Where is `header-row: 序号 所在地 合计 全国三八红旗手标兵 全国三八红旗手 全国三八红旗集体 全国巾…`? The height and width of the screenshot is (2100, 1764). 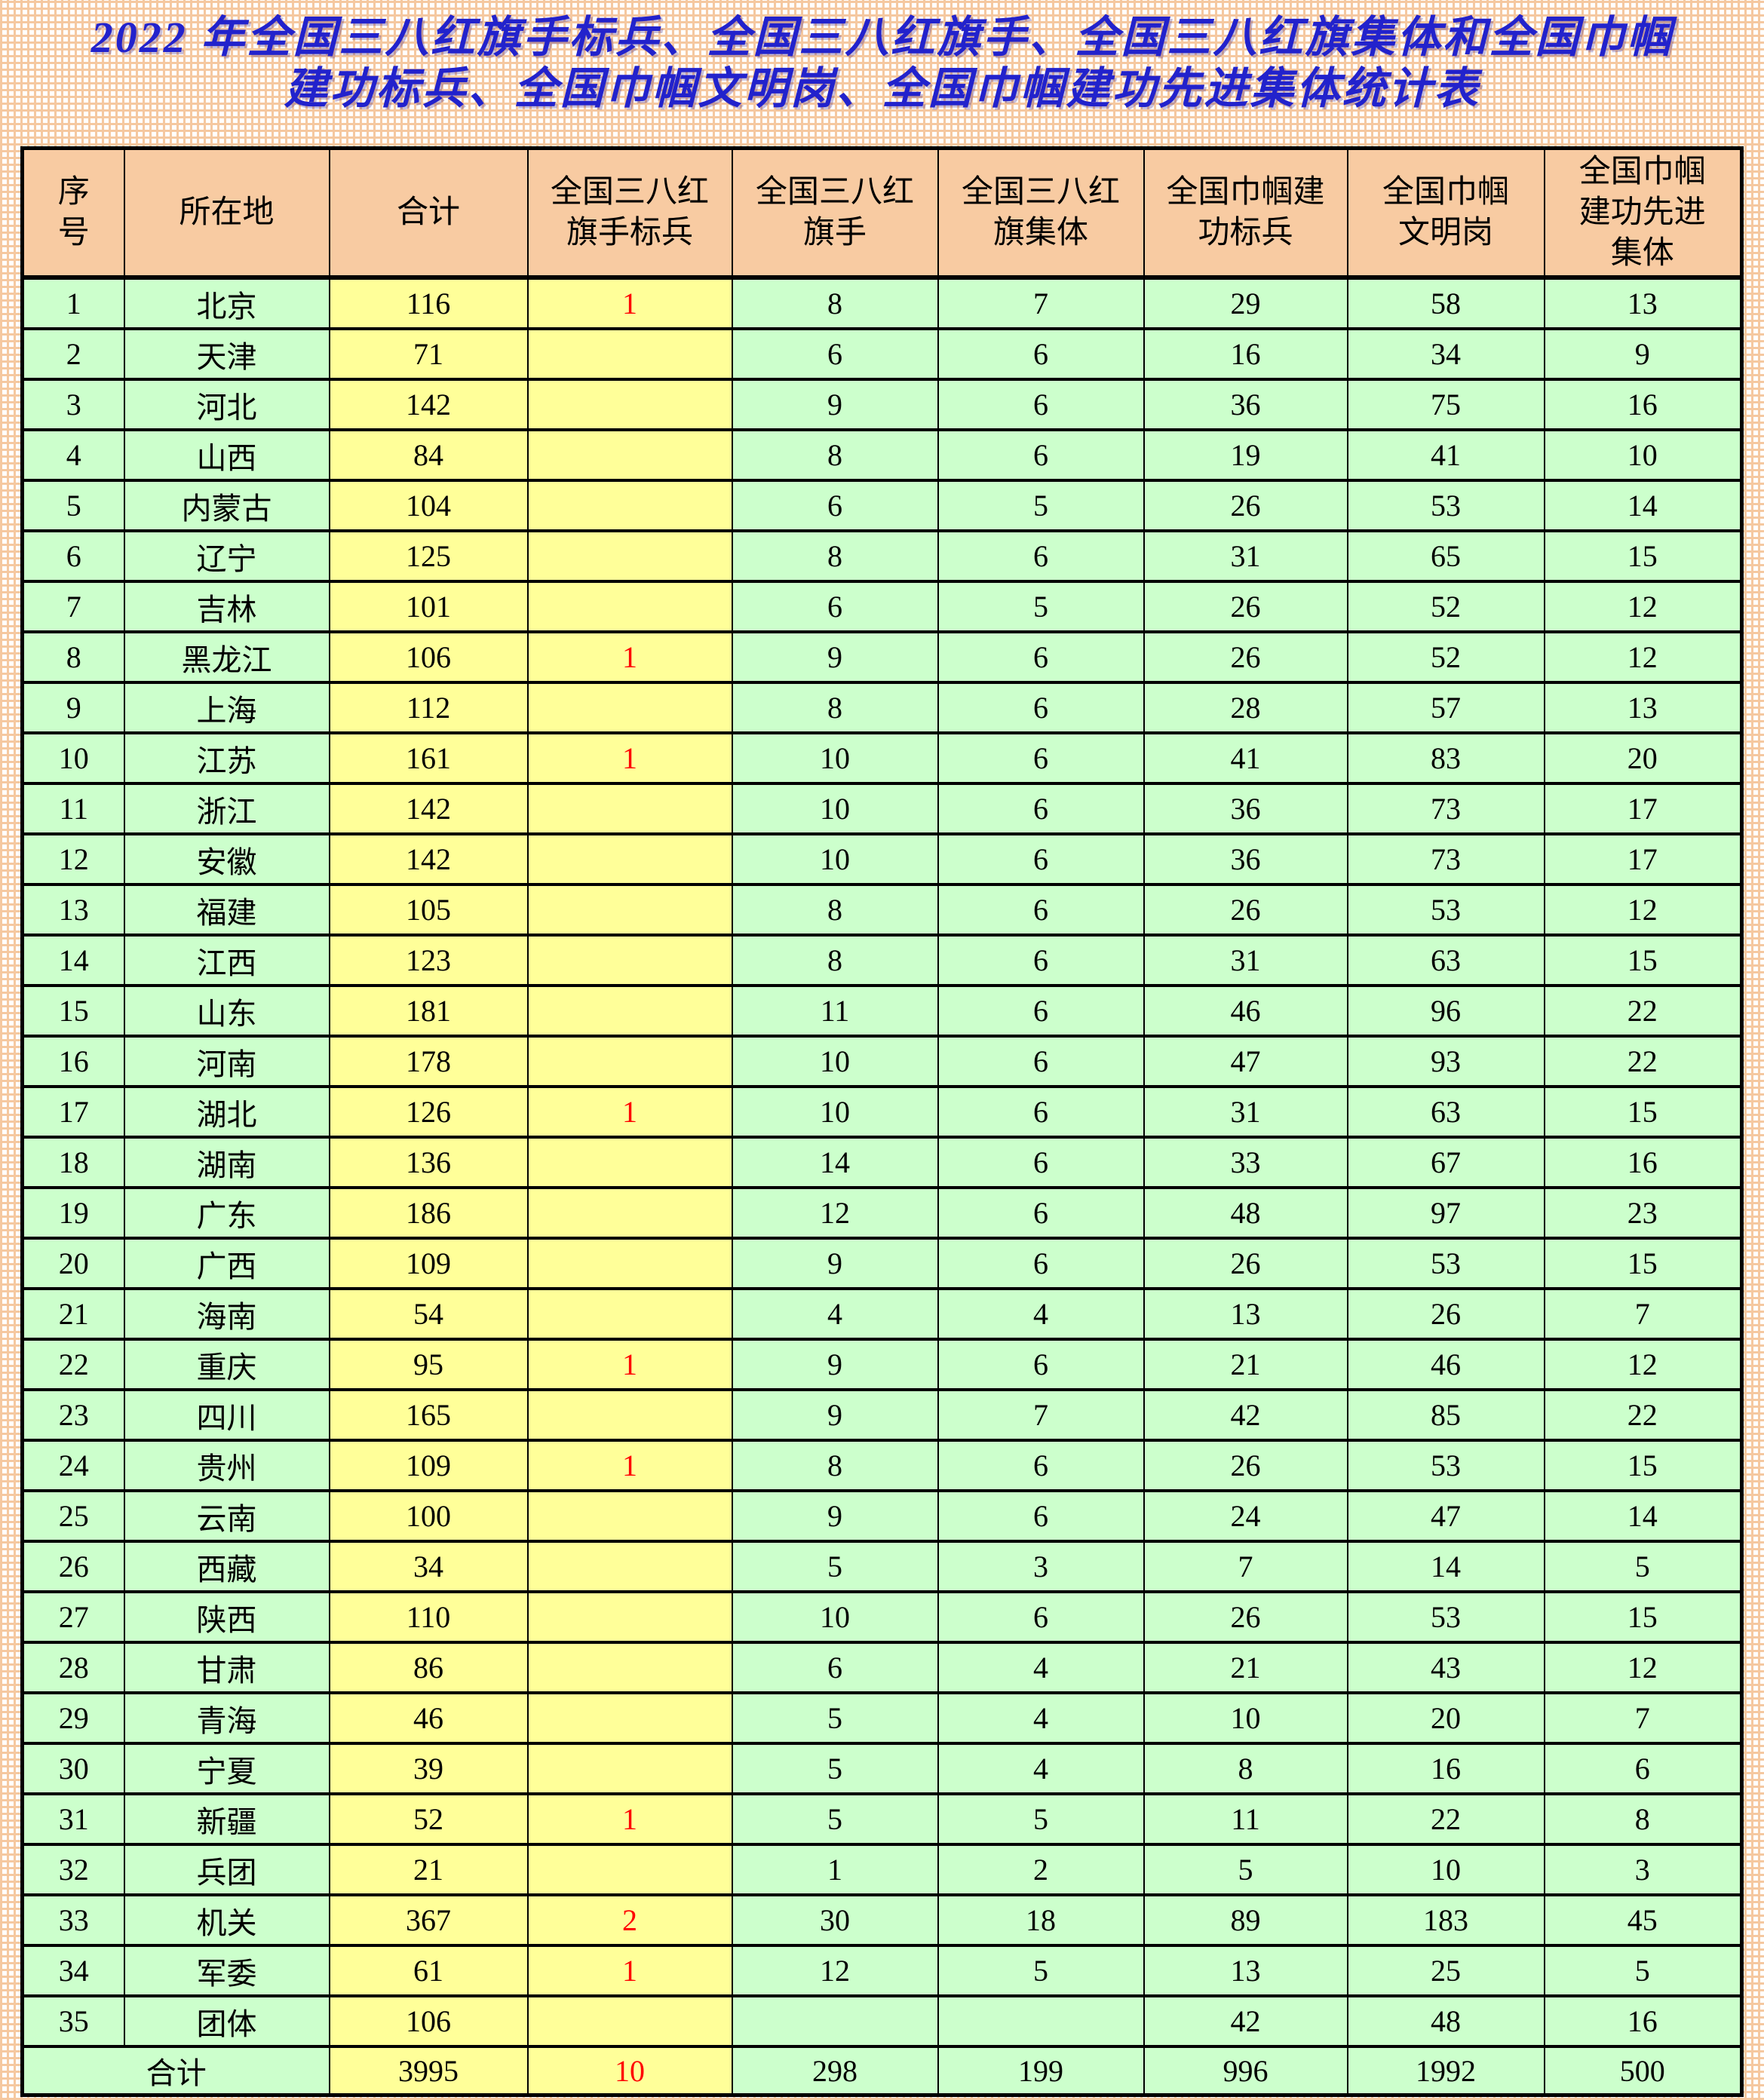
header-row: 序号 所在地 合计 全国三八红旗手标兵 全国三八红旗手 全国三八红旗集体 全国巾… is located at coordinates (882, 213).